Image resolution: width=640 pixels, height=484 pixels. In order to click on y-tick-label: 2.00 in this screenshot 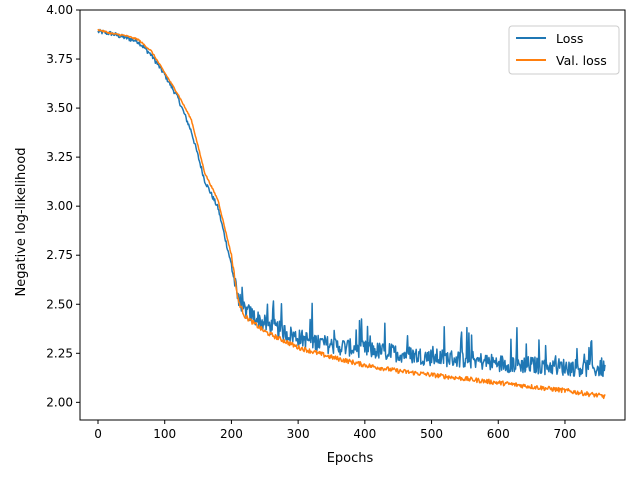, I will do `click(59, 402)`.